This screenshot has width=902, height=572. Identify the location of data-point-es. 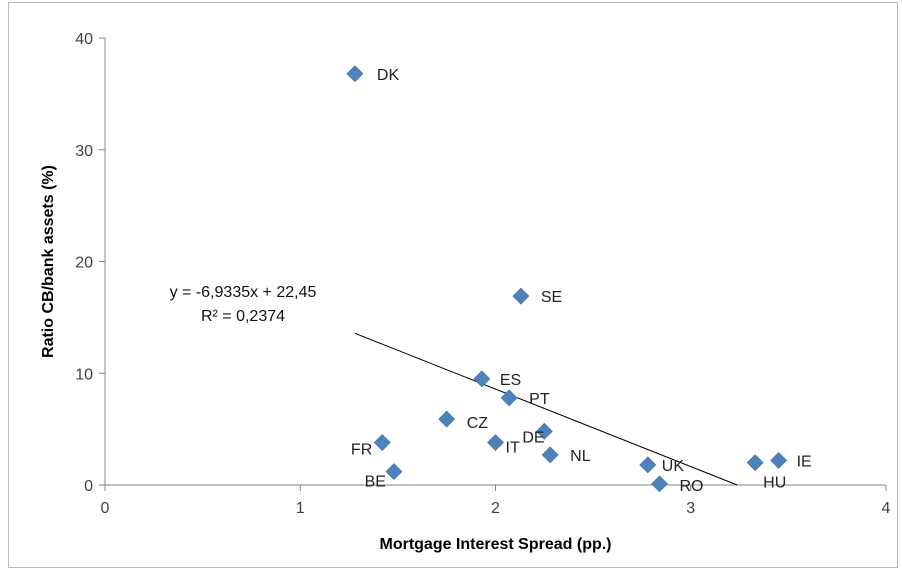
(482, 379).